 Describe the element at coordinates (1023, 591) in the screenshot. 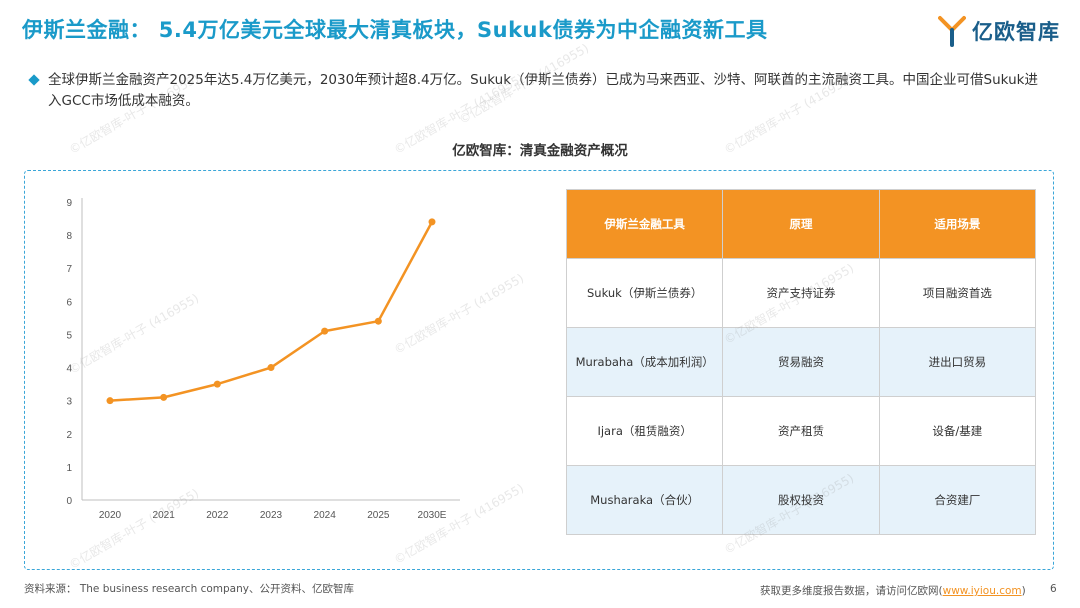

I see `footer-suffix: )` at that location.